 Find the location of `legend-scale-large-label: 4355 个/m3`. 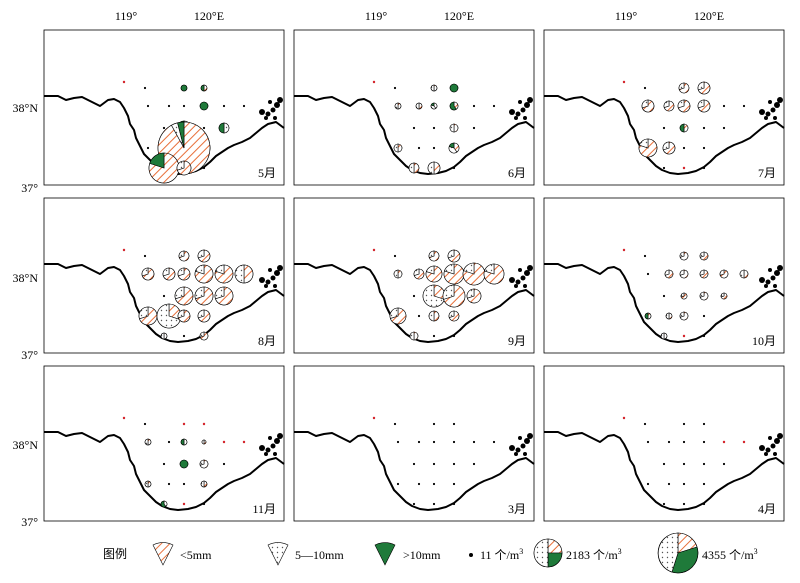

legend-scale-large-label: 4355 个/m3 is located at coordinates (730, 554).